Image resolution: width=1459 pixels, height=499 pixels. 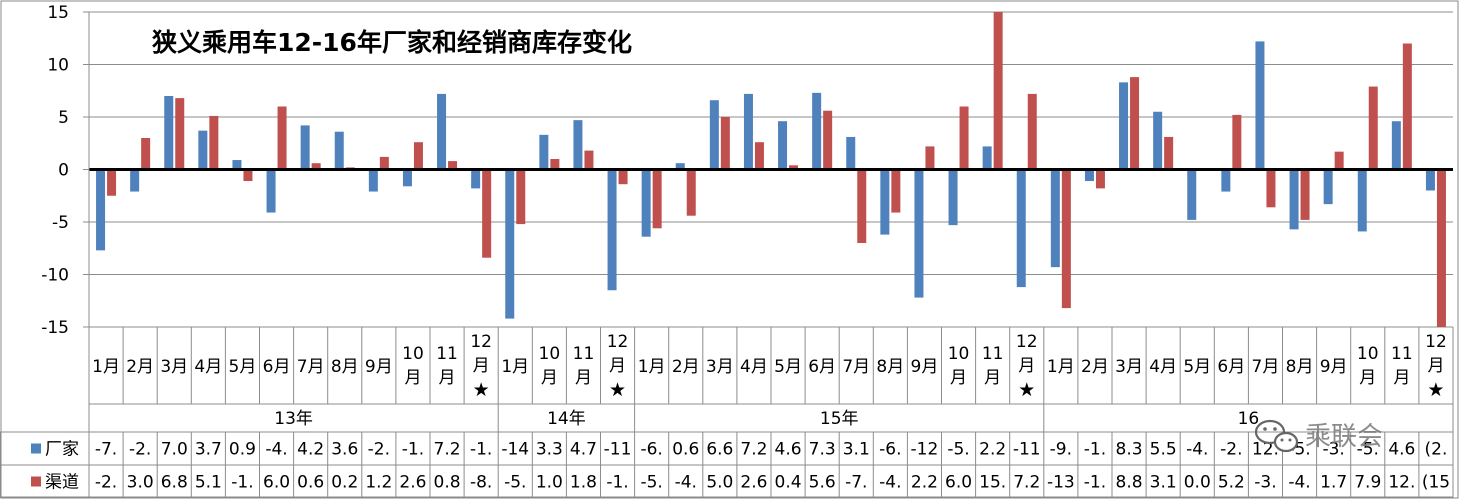 I want to click on table-value: 1.0, so click(x=549, y=483).